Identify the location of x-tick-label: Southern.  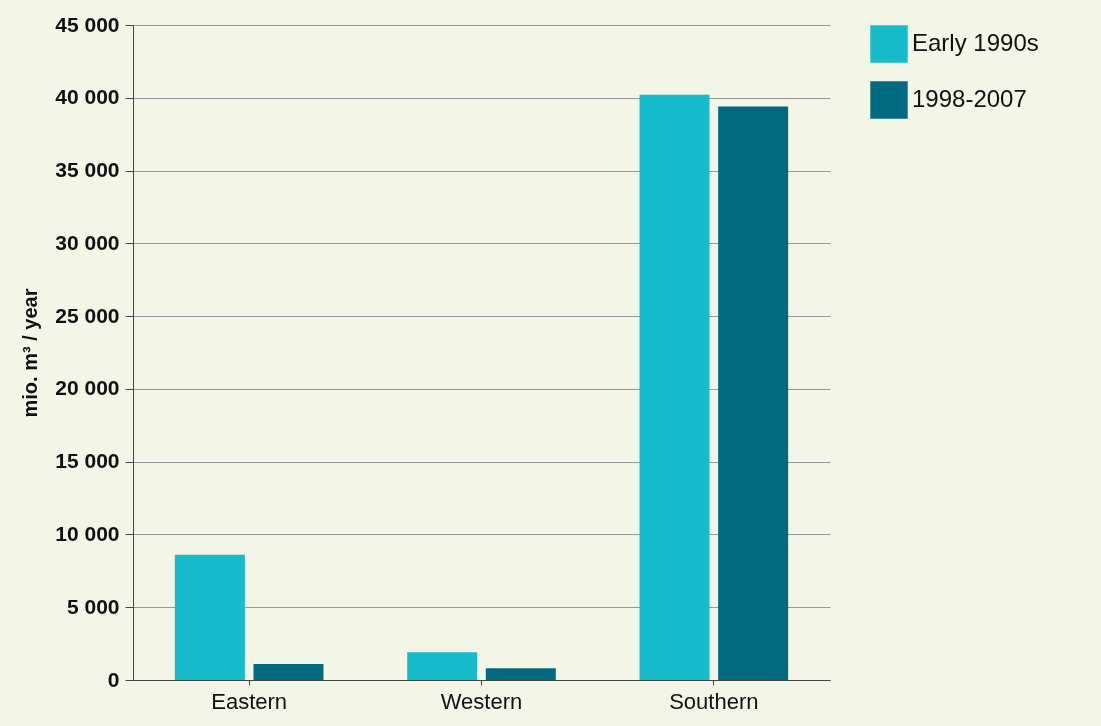
(714, 701).